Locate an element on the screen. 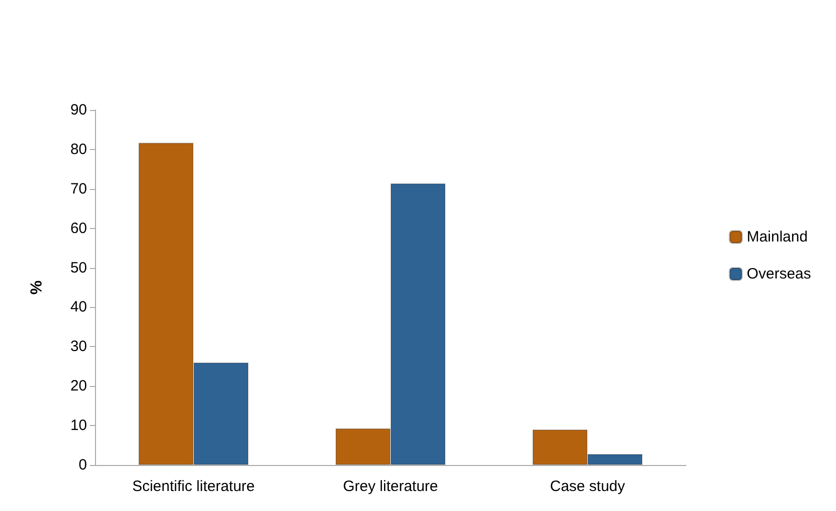 The width and height of the screenshot is (836, 511). y-tick-label: 80 is located at coordinates (78, 149).